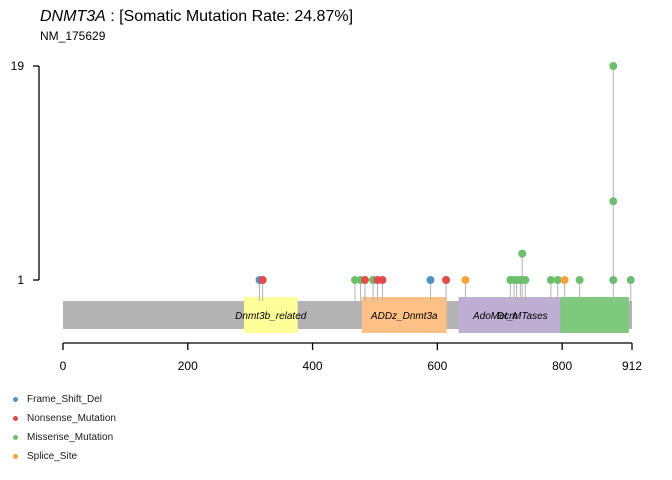  I want to click on domain-label: Dnmt3b_related, so click(271, 316).